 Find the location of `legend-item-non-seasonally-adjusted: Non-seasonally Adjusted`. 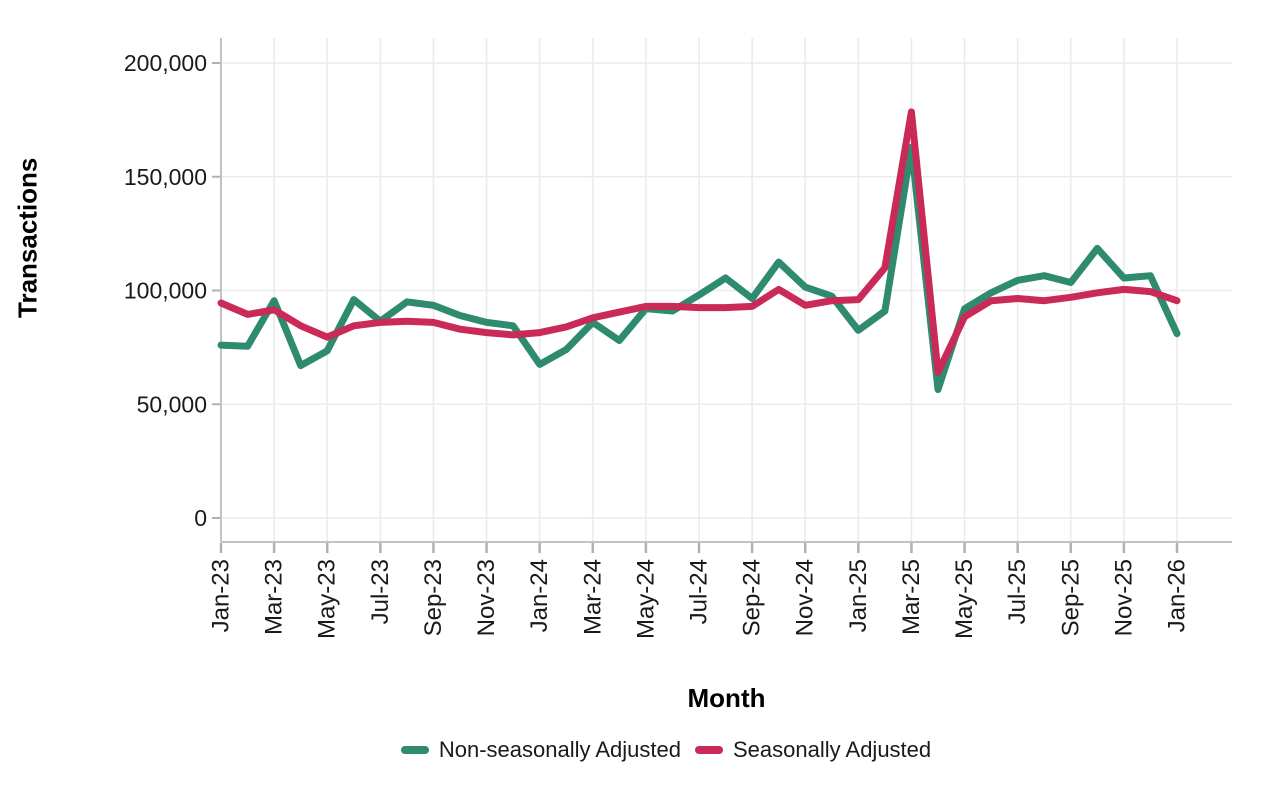

legend-item-non-seasonally-adjusted: Non-seasonally Adjusted is located at coordinates (540, 750).